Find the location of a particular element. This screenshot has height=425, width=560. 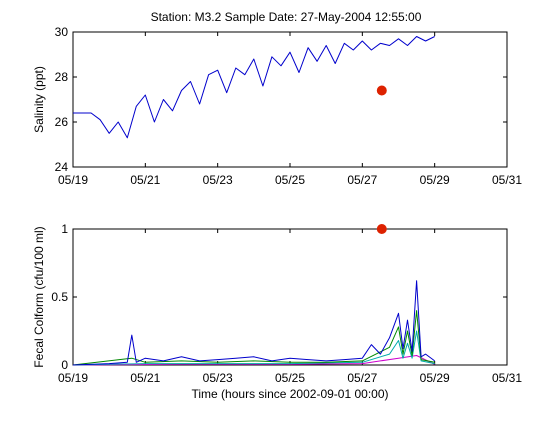

fecal-coliform-x-axis-label: Time (hours since 2002-09-01 00:00) is located at coordinates (290, 394).